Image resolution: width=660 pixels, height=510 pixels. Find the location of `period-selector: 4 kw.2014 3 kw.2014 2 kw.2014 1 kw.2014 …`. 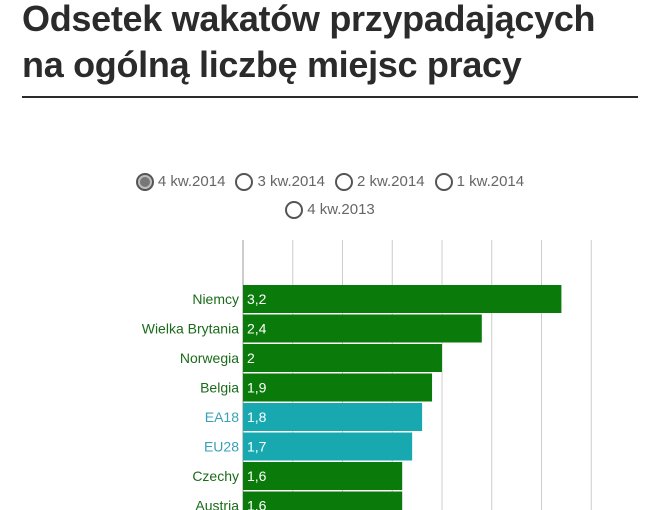

period-selector: 4 kw.2014 3 kw.2014 2 kw.2014 1 kw.2014 … is located at coordinates (330, 196).